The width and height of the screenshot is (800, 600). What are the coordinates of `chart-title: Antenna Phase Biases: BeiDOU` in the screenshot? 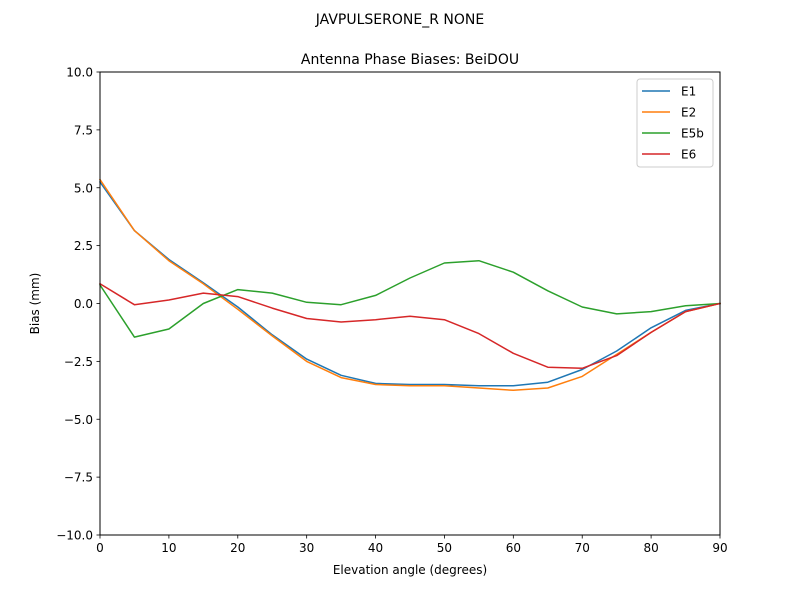 It's located at (410, 60).